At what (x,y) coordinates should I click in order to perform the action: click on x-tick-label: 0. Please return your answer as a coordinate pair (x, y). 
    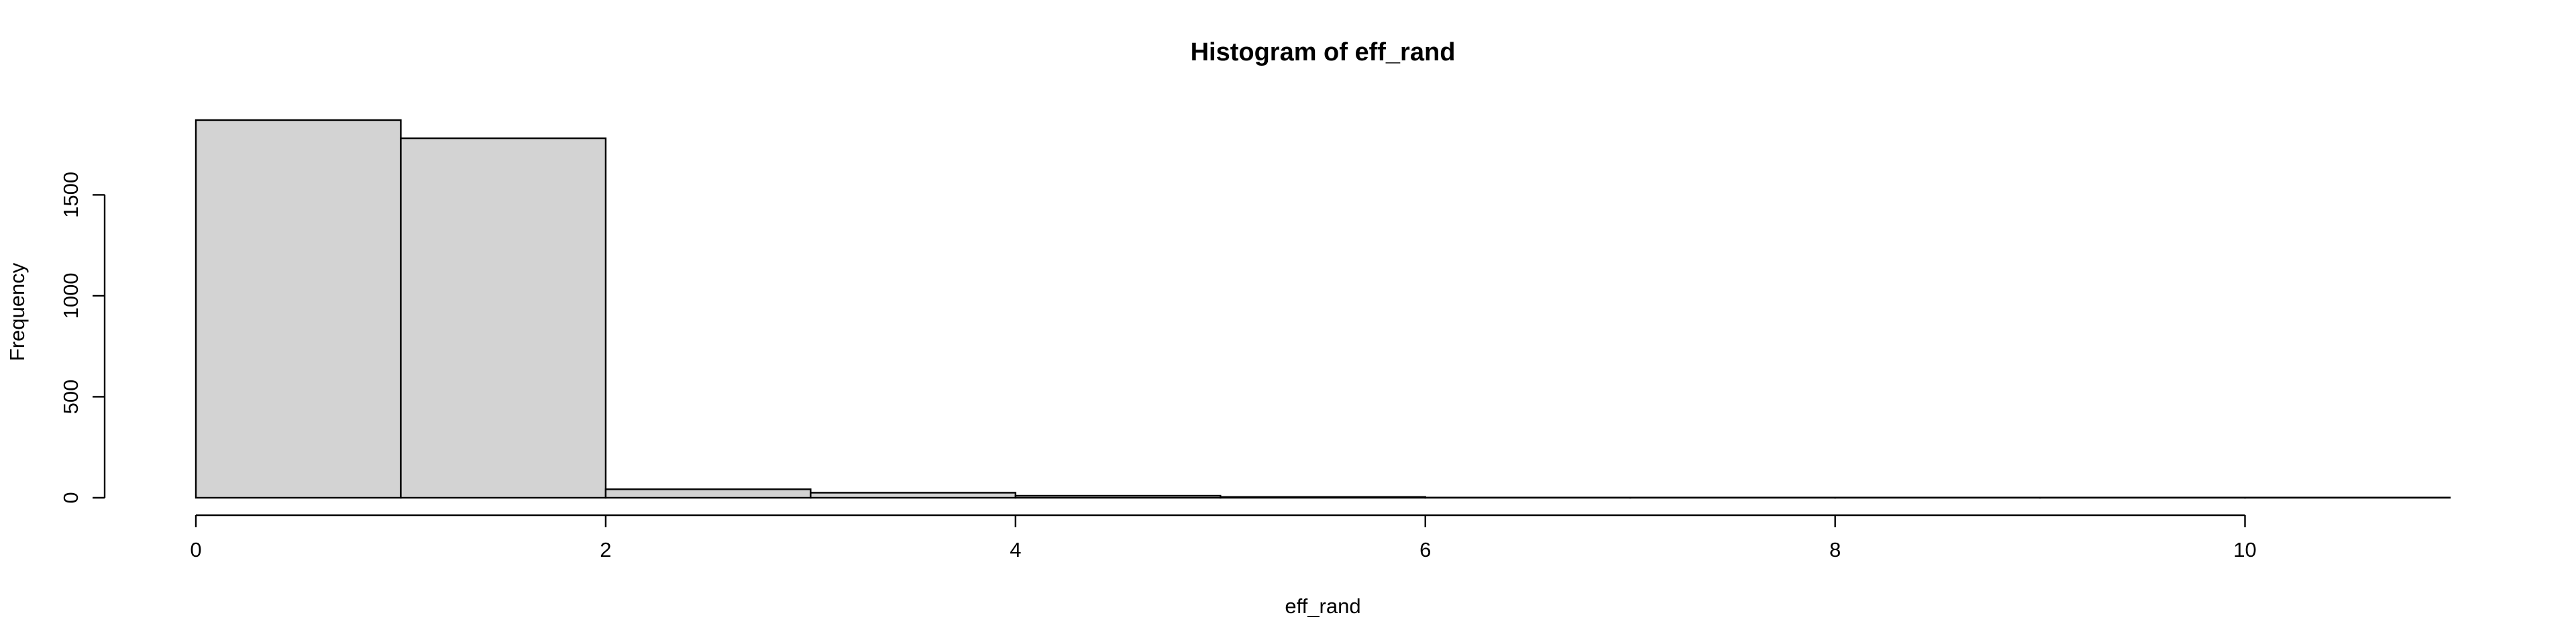
    Looking at the image, I should click on (195, 549).